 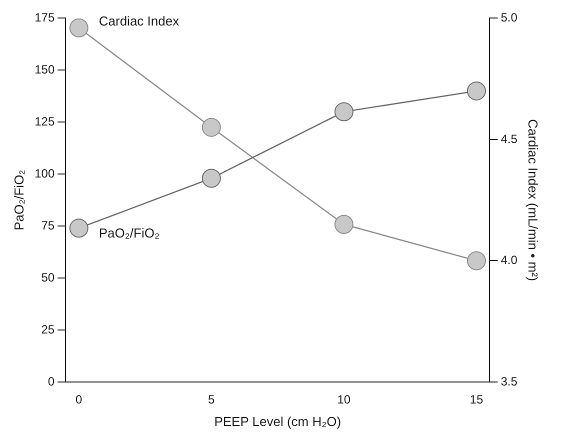 I want to click on y2-tick-label: 5.0, so click(x=509, y=17).